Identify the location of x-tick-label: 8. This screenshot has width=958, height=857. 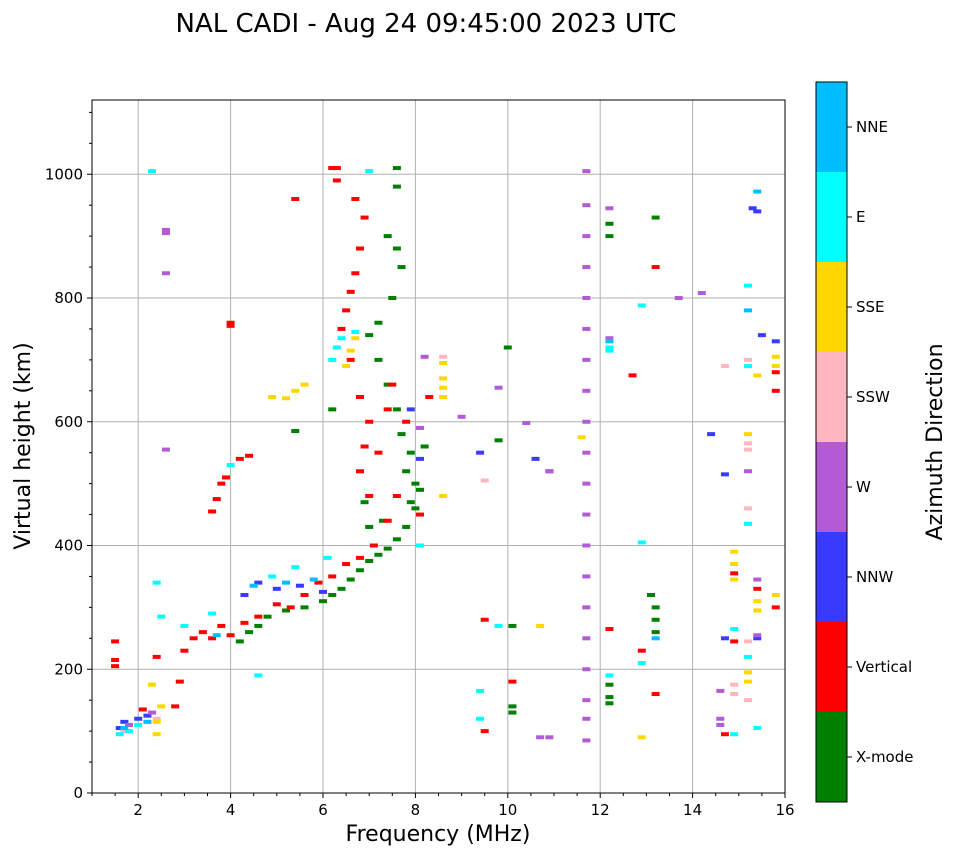
(416, 810).